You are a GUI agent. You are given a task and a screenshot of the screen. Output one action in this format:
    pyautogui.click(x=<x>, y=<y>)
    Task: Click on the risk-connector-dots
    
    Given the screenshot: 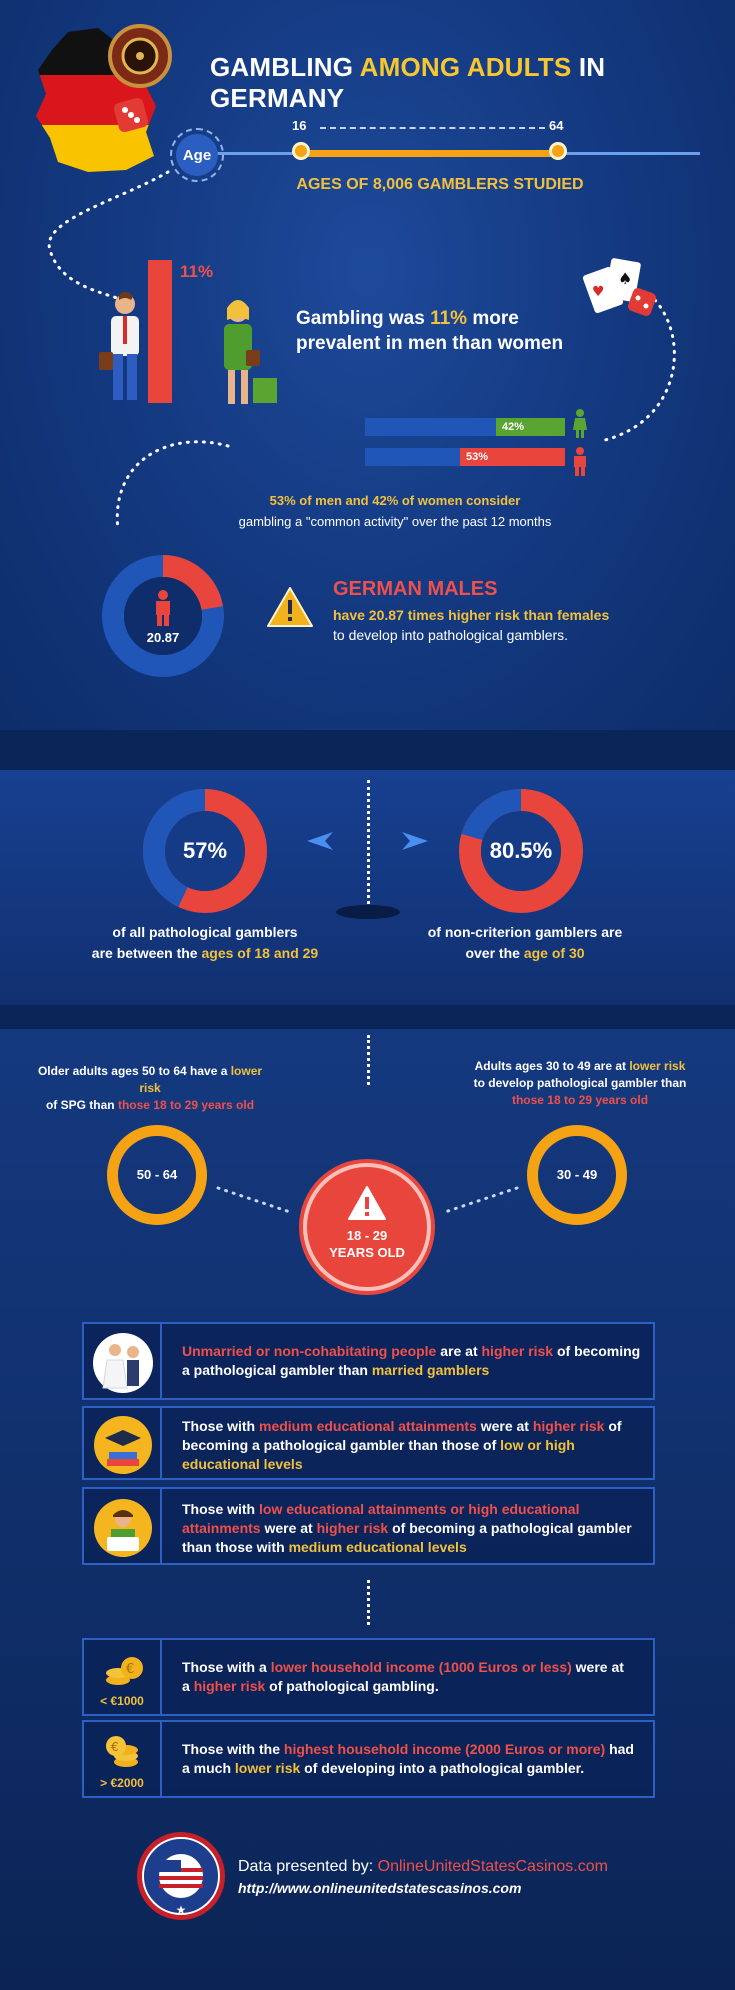 What is the action you would take?
    pyautogui.click(x=367, y=1200)
    